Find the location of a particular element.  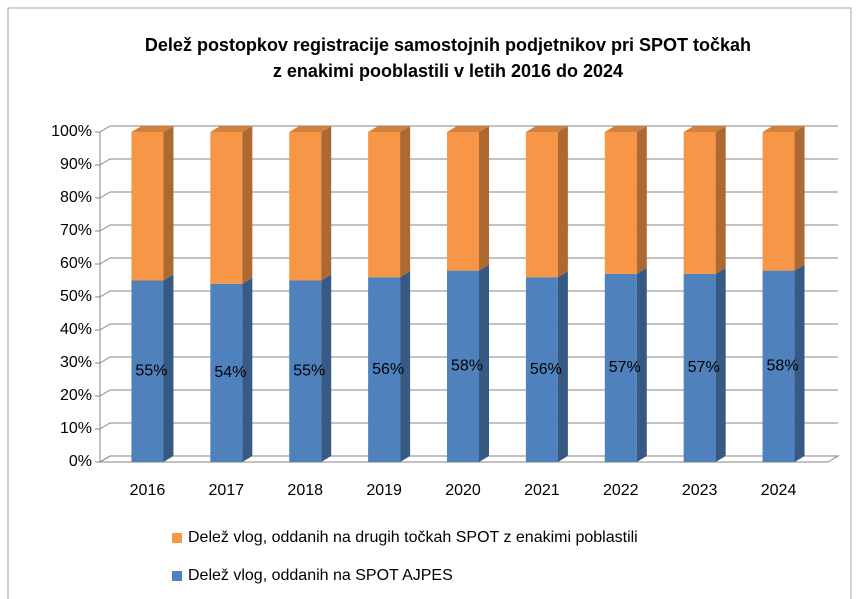

y-tick-label: 50% is located at coordinates (76, 296).